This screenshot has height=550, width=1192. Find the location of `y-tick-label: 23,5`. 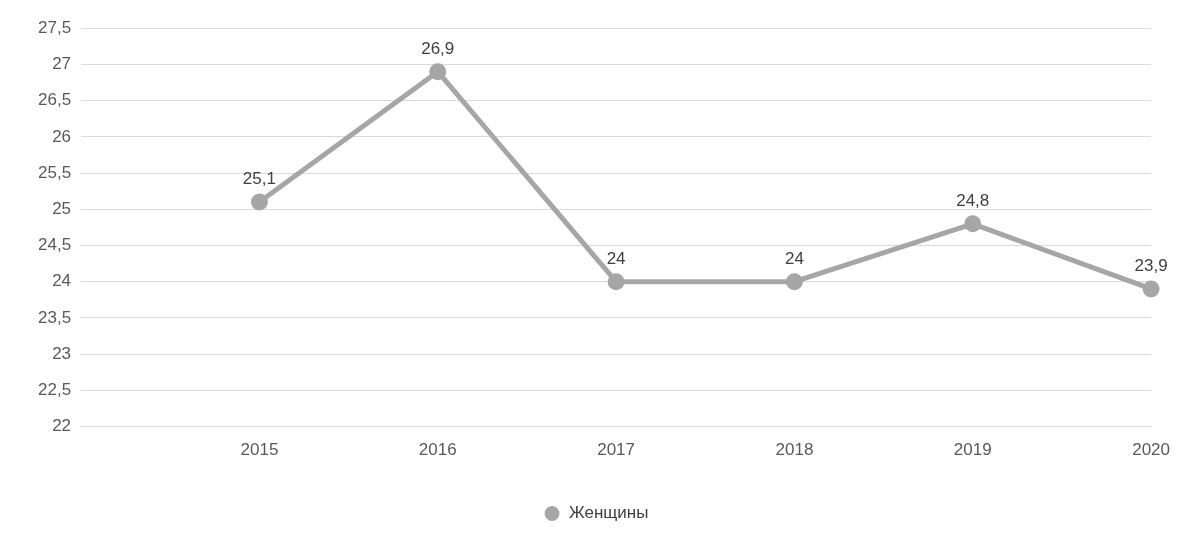

y-tick-label: 23,5 is located at coordinates (54, 317).